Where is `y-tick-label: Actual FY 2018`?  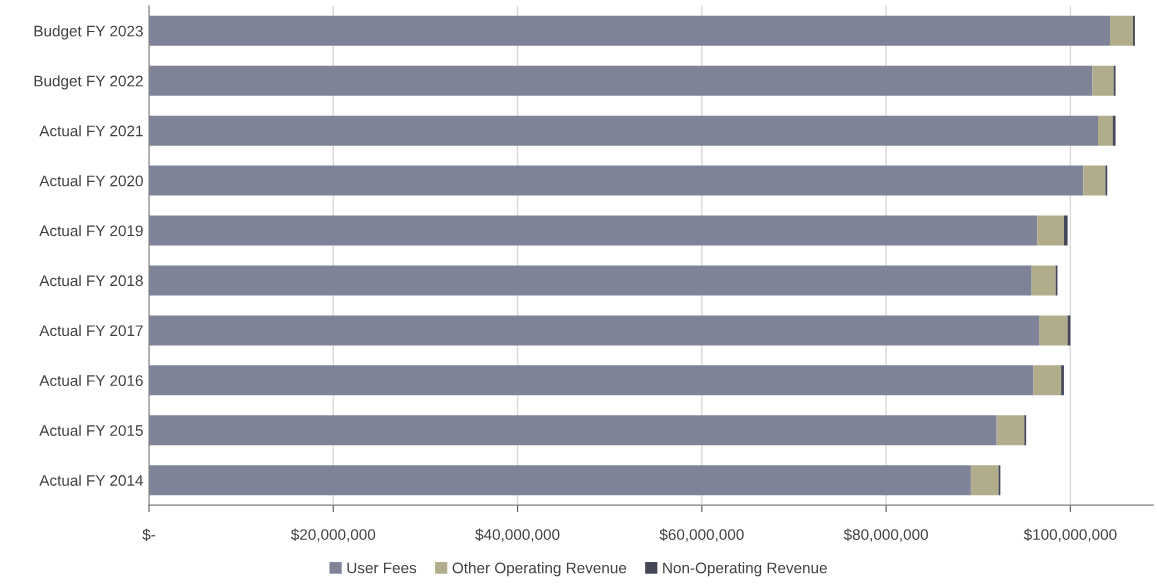 y-tick-label: Actual FY 2018 is located at coordinates (91, 280).